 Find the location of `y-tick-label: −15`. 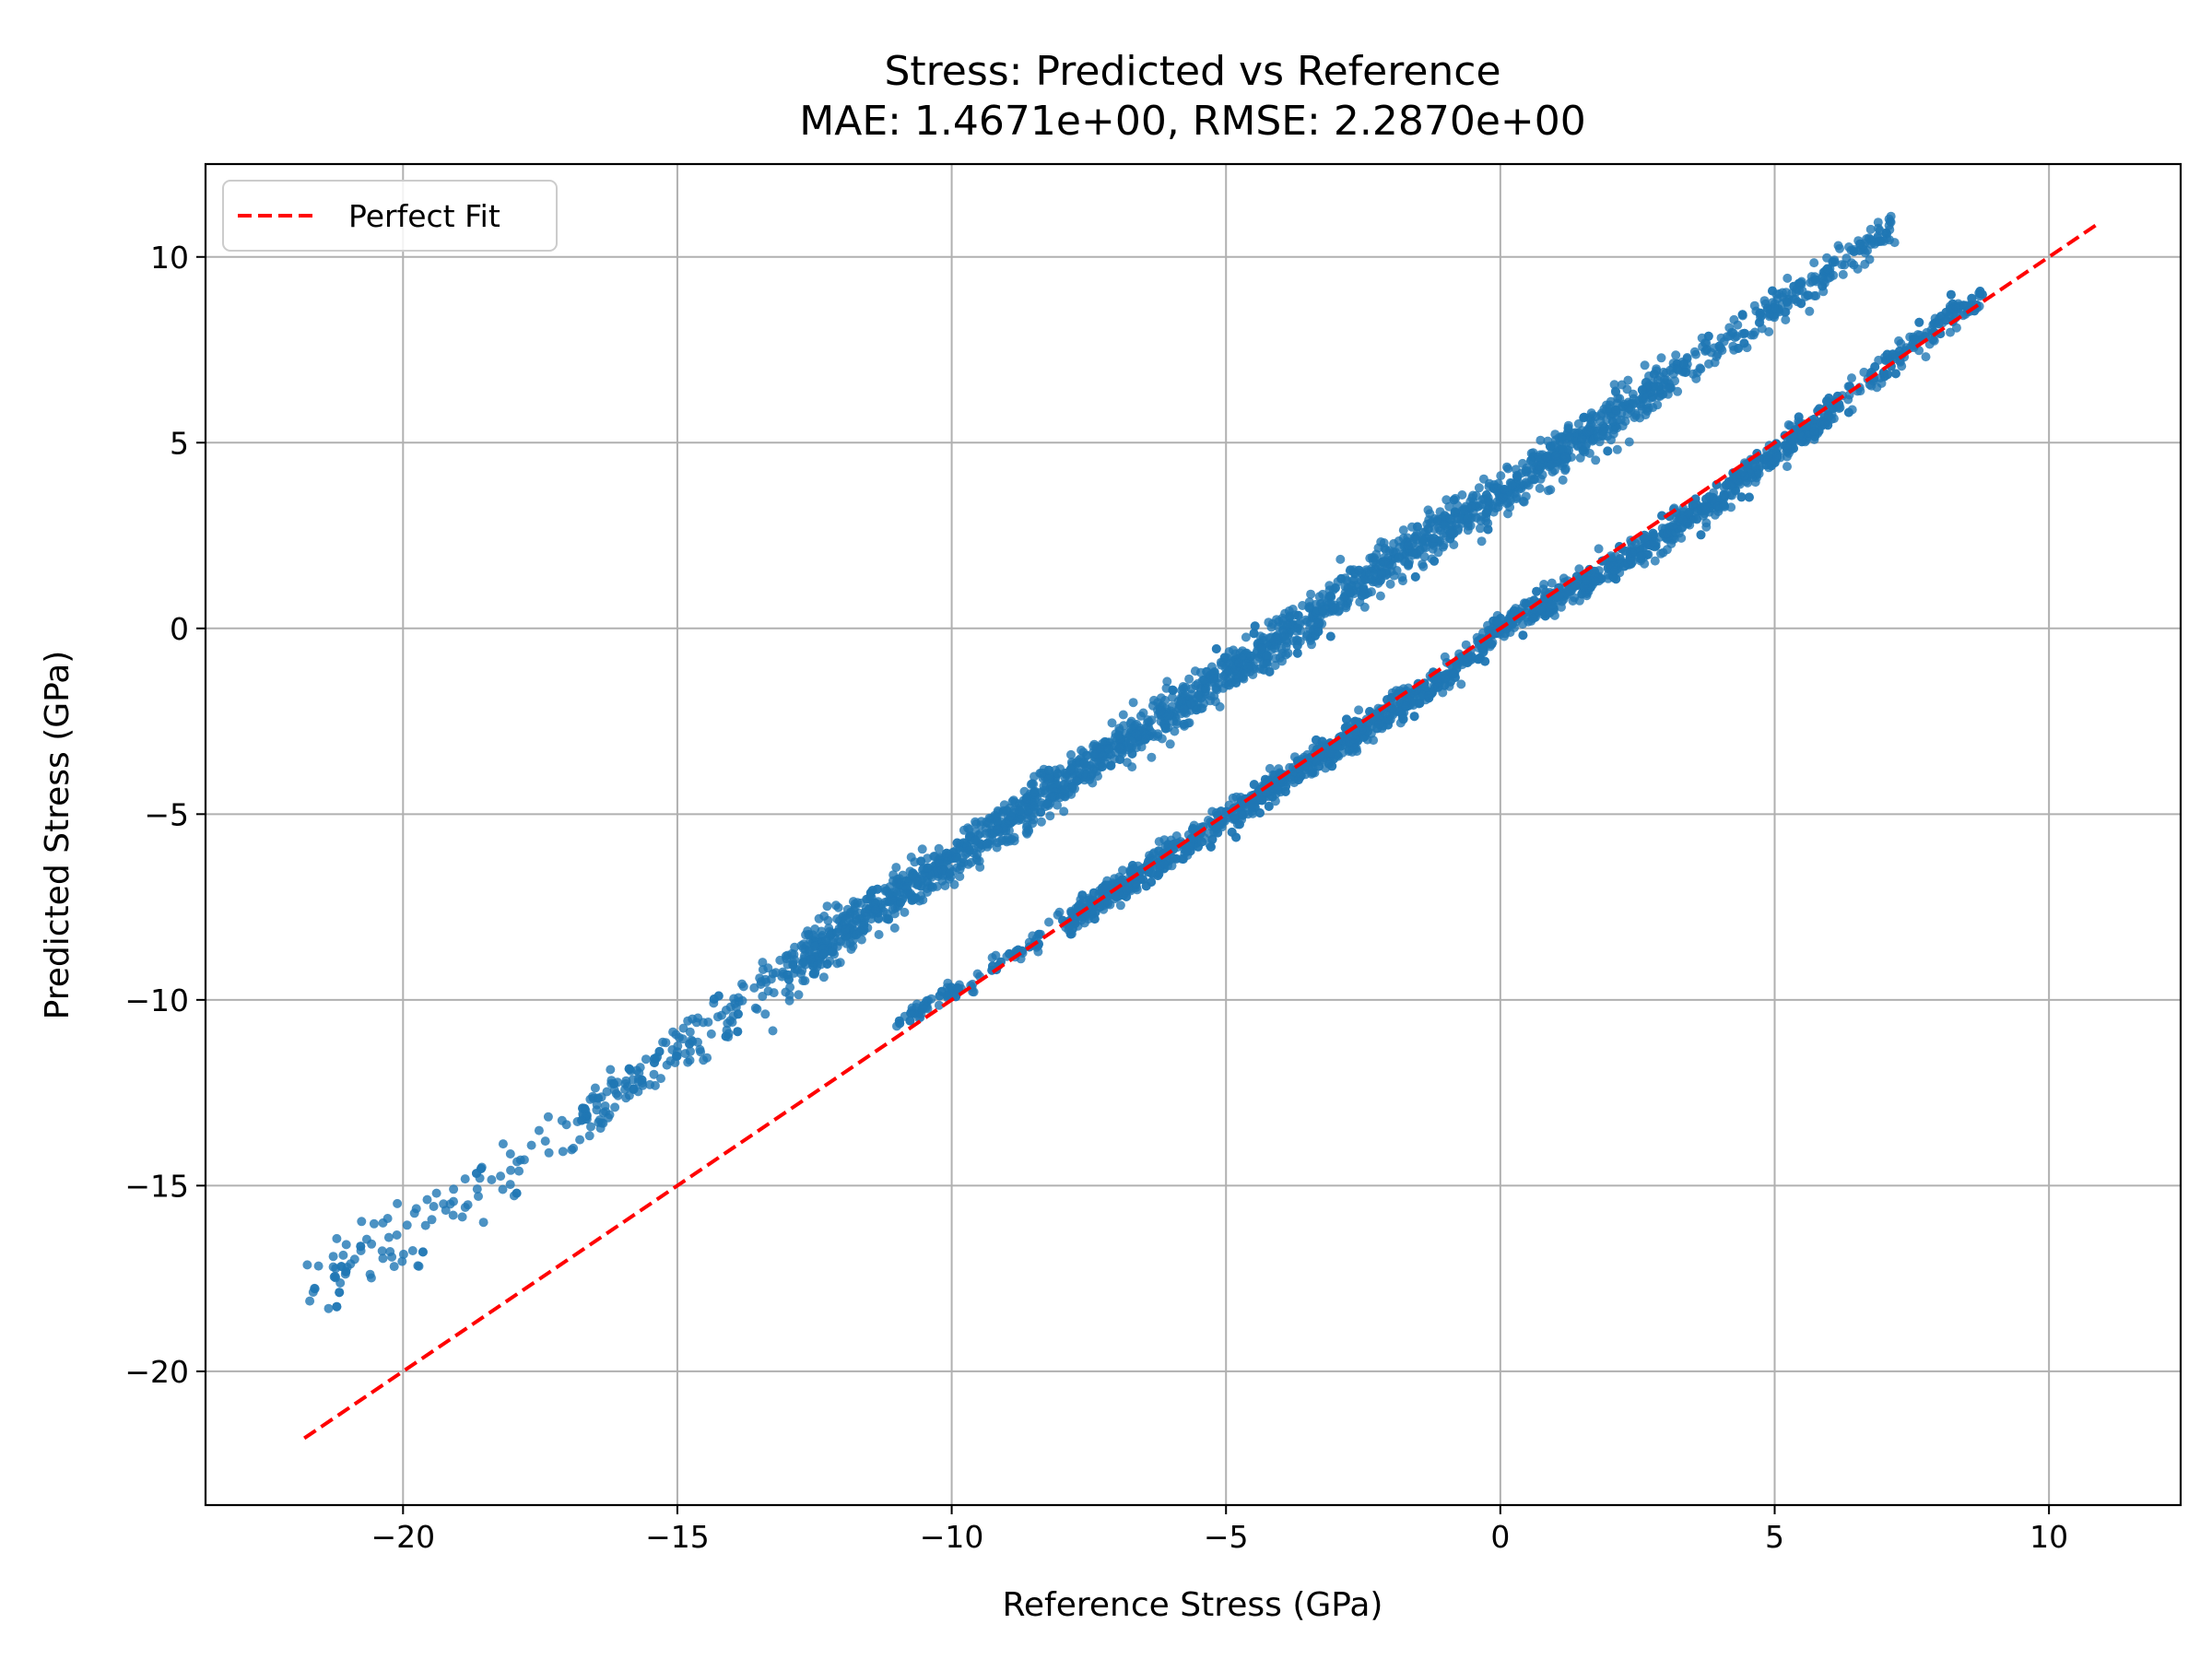

y-tick-label: −15 is located at coordinates (156, 1186).